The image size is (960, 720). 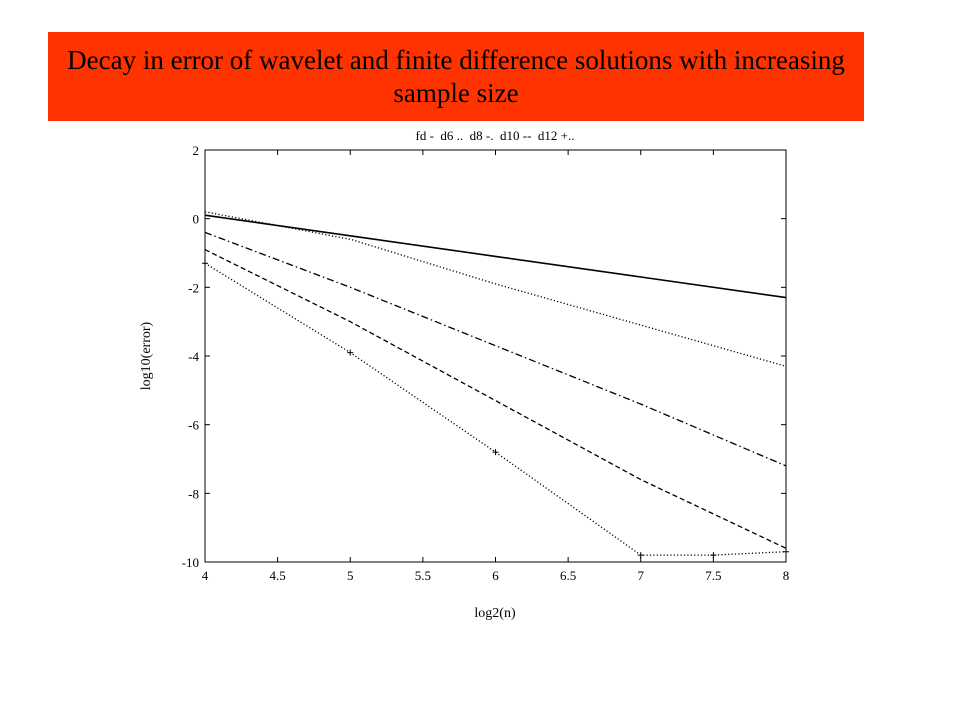 I want to click on series-line-d6, so click(x=495, y=289).